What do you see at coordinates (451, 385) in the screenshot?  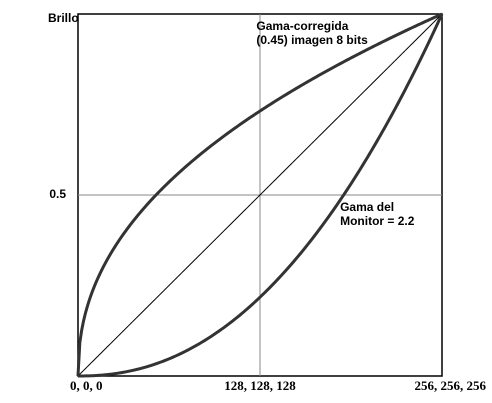 I see `x-tick-label: 256, 256, 256` at bounding box center [451, 385].